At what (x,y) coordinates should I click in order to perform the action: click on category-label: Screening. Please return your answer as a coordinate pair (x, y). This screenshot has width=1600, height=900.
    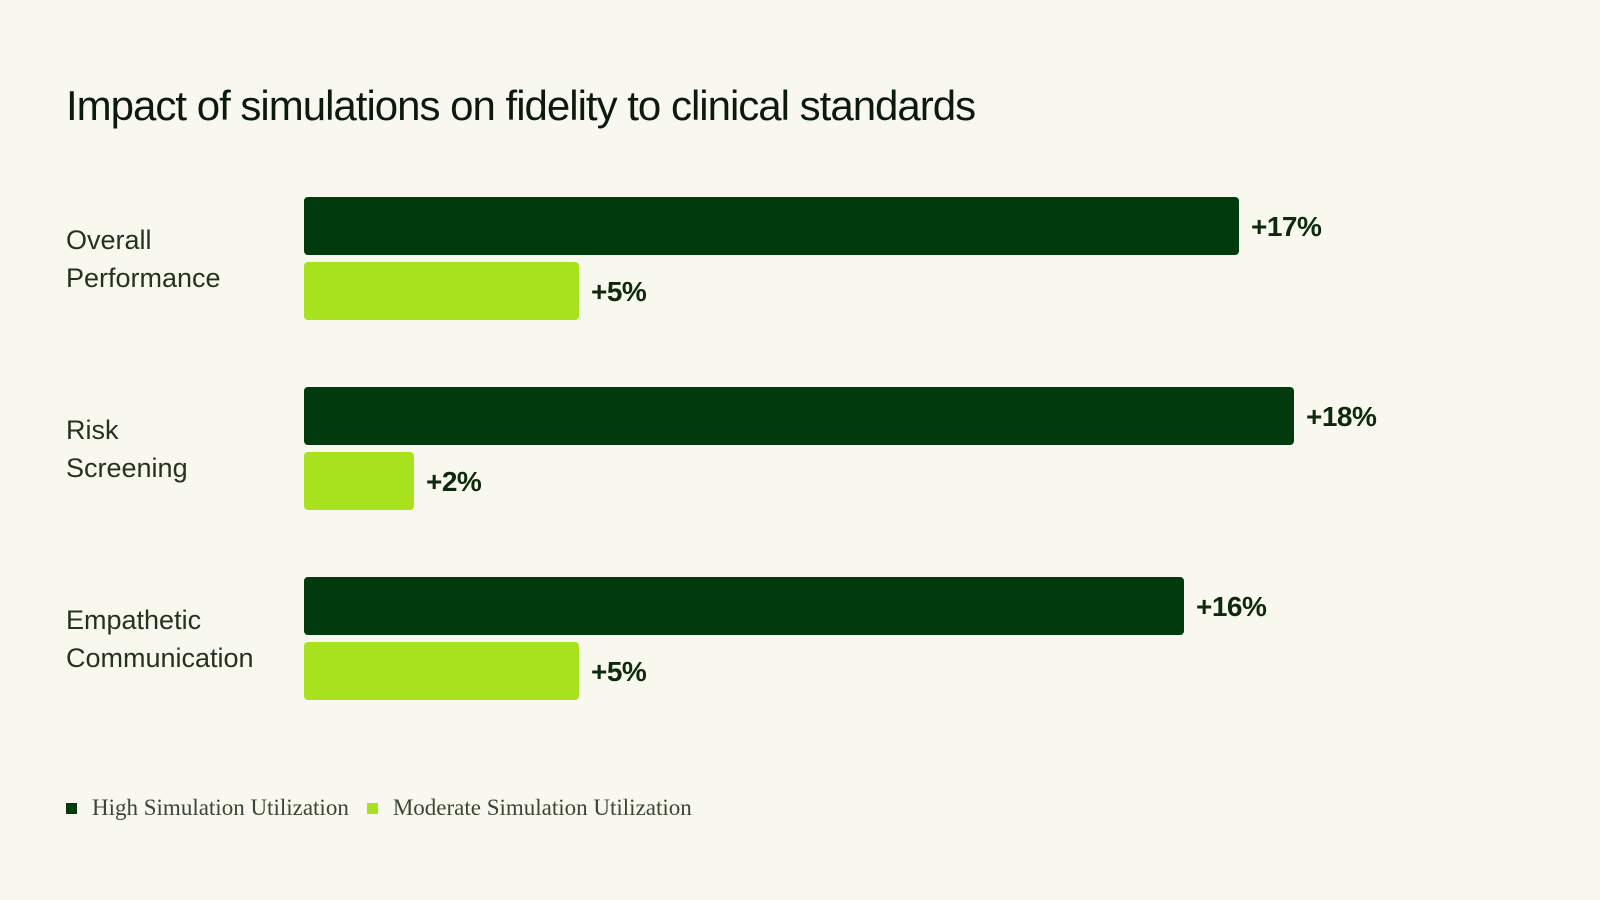
    Looking at the image, I should click on (127, 468).